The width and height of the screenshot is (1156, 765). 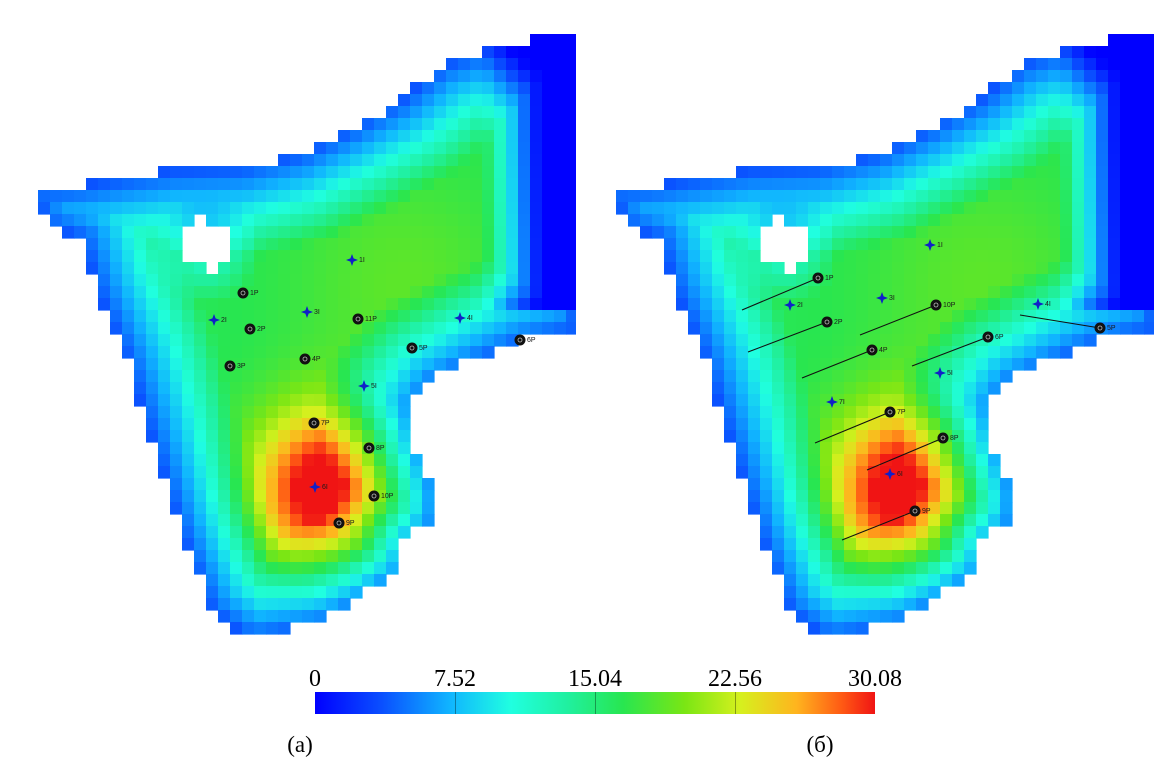 I want to click on producer-well-marker: 4P, so click(x=310, y=359).